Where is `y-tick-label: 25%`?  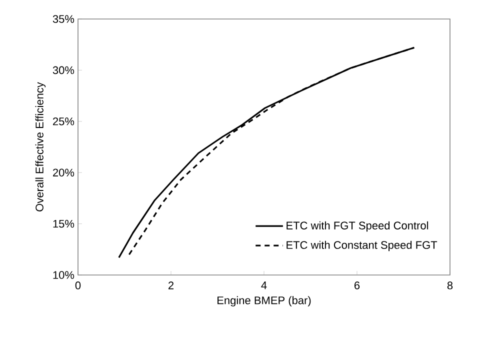 y-tick-label: 25% is located at coordinates (63, 122).